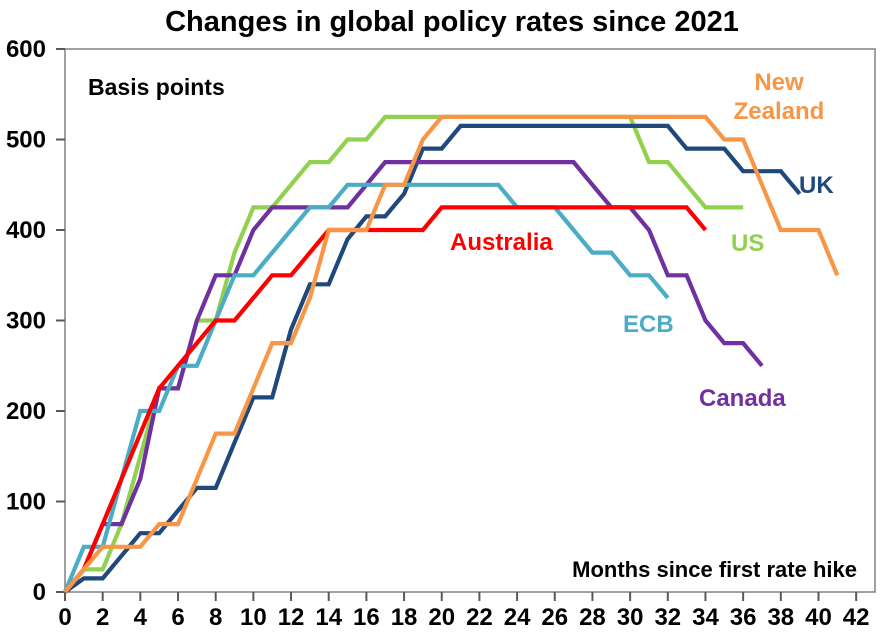 Image resolution: width=880 pixels, height=634 pixels. I want to click on y-tick-label-200: 200, so click(26, 411).